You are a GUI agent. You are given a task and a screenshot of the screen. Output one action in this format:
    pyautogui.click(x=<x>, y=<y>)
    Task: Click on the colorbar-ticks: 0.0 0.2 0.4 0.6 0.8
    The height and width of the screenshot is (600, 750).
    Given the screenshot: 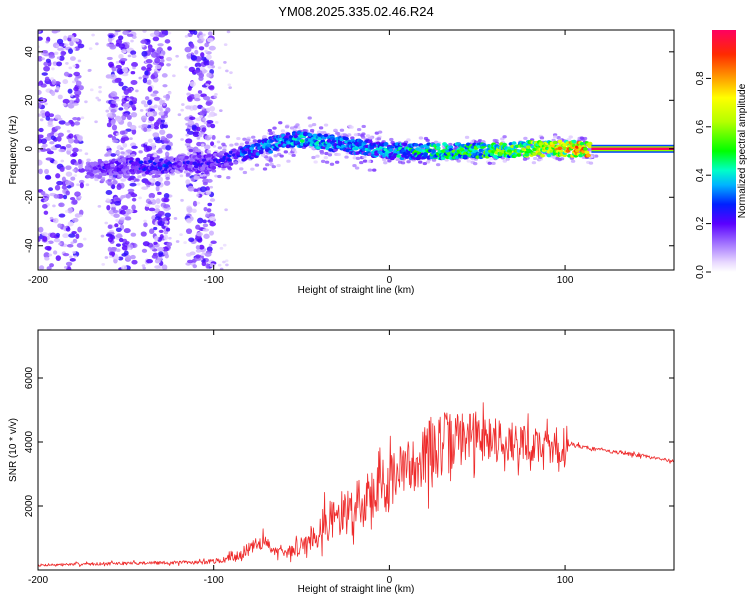 What is the action you would take?
    pyautogui.click(x=703, y=175)
    